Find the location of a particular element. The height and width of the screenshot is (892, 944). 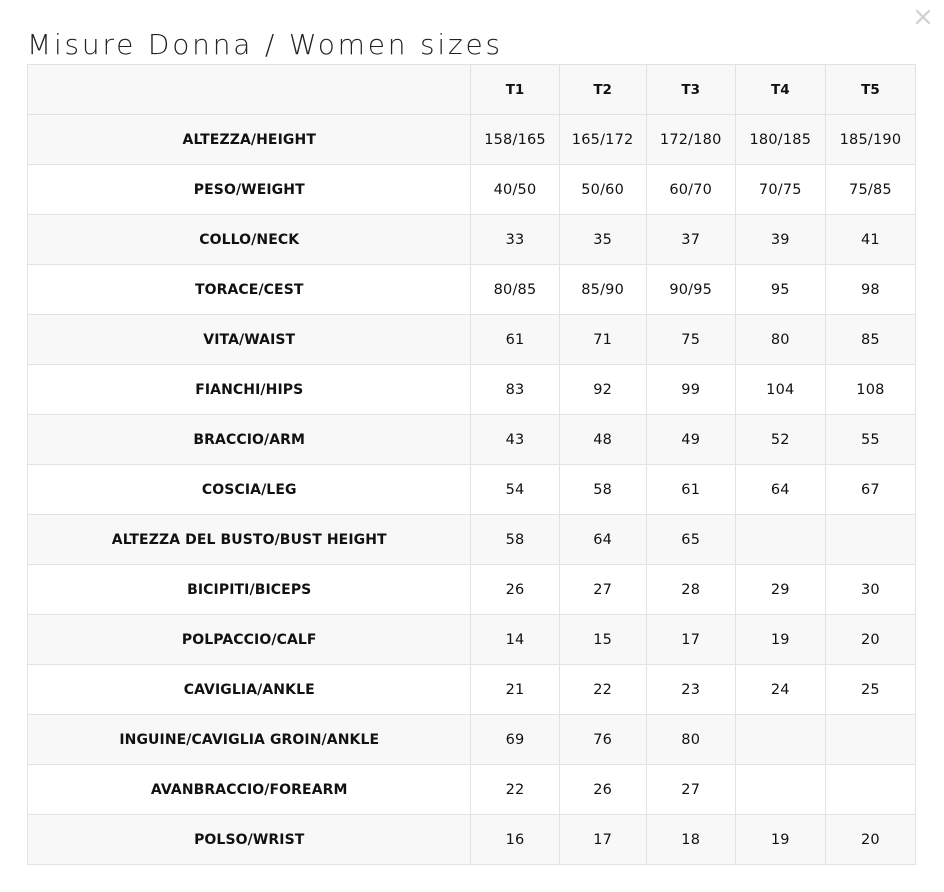

table-row: BRACCIO/ARM 43 48 49 52 55 is located at coordinates (471, 439).